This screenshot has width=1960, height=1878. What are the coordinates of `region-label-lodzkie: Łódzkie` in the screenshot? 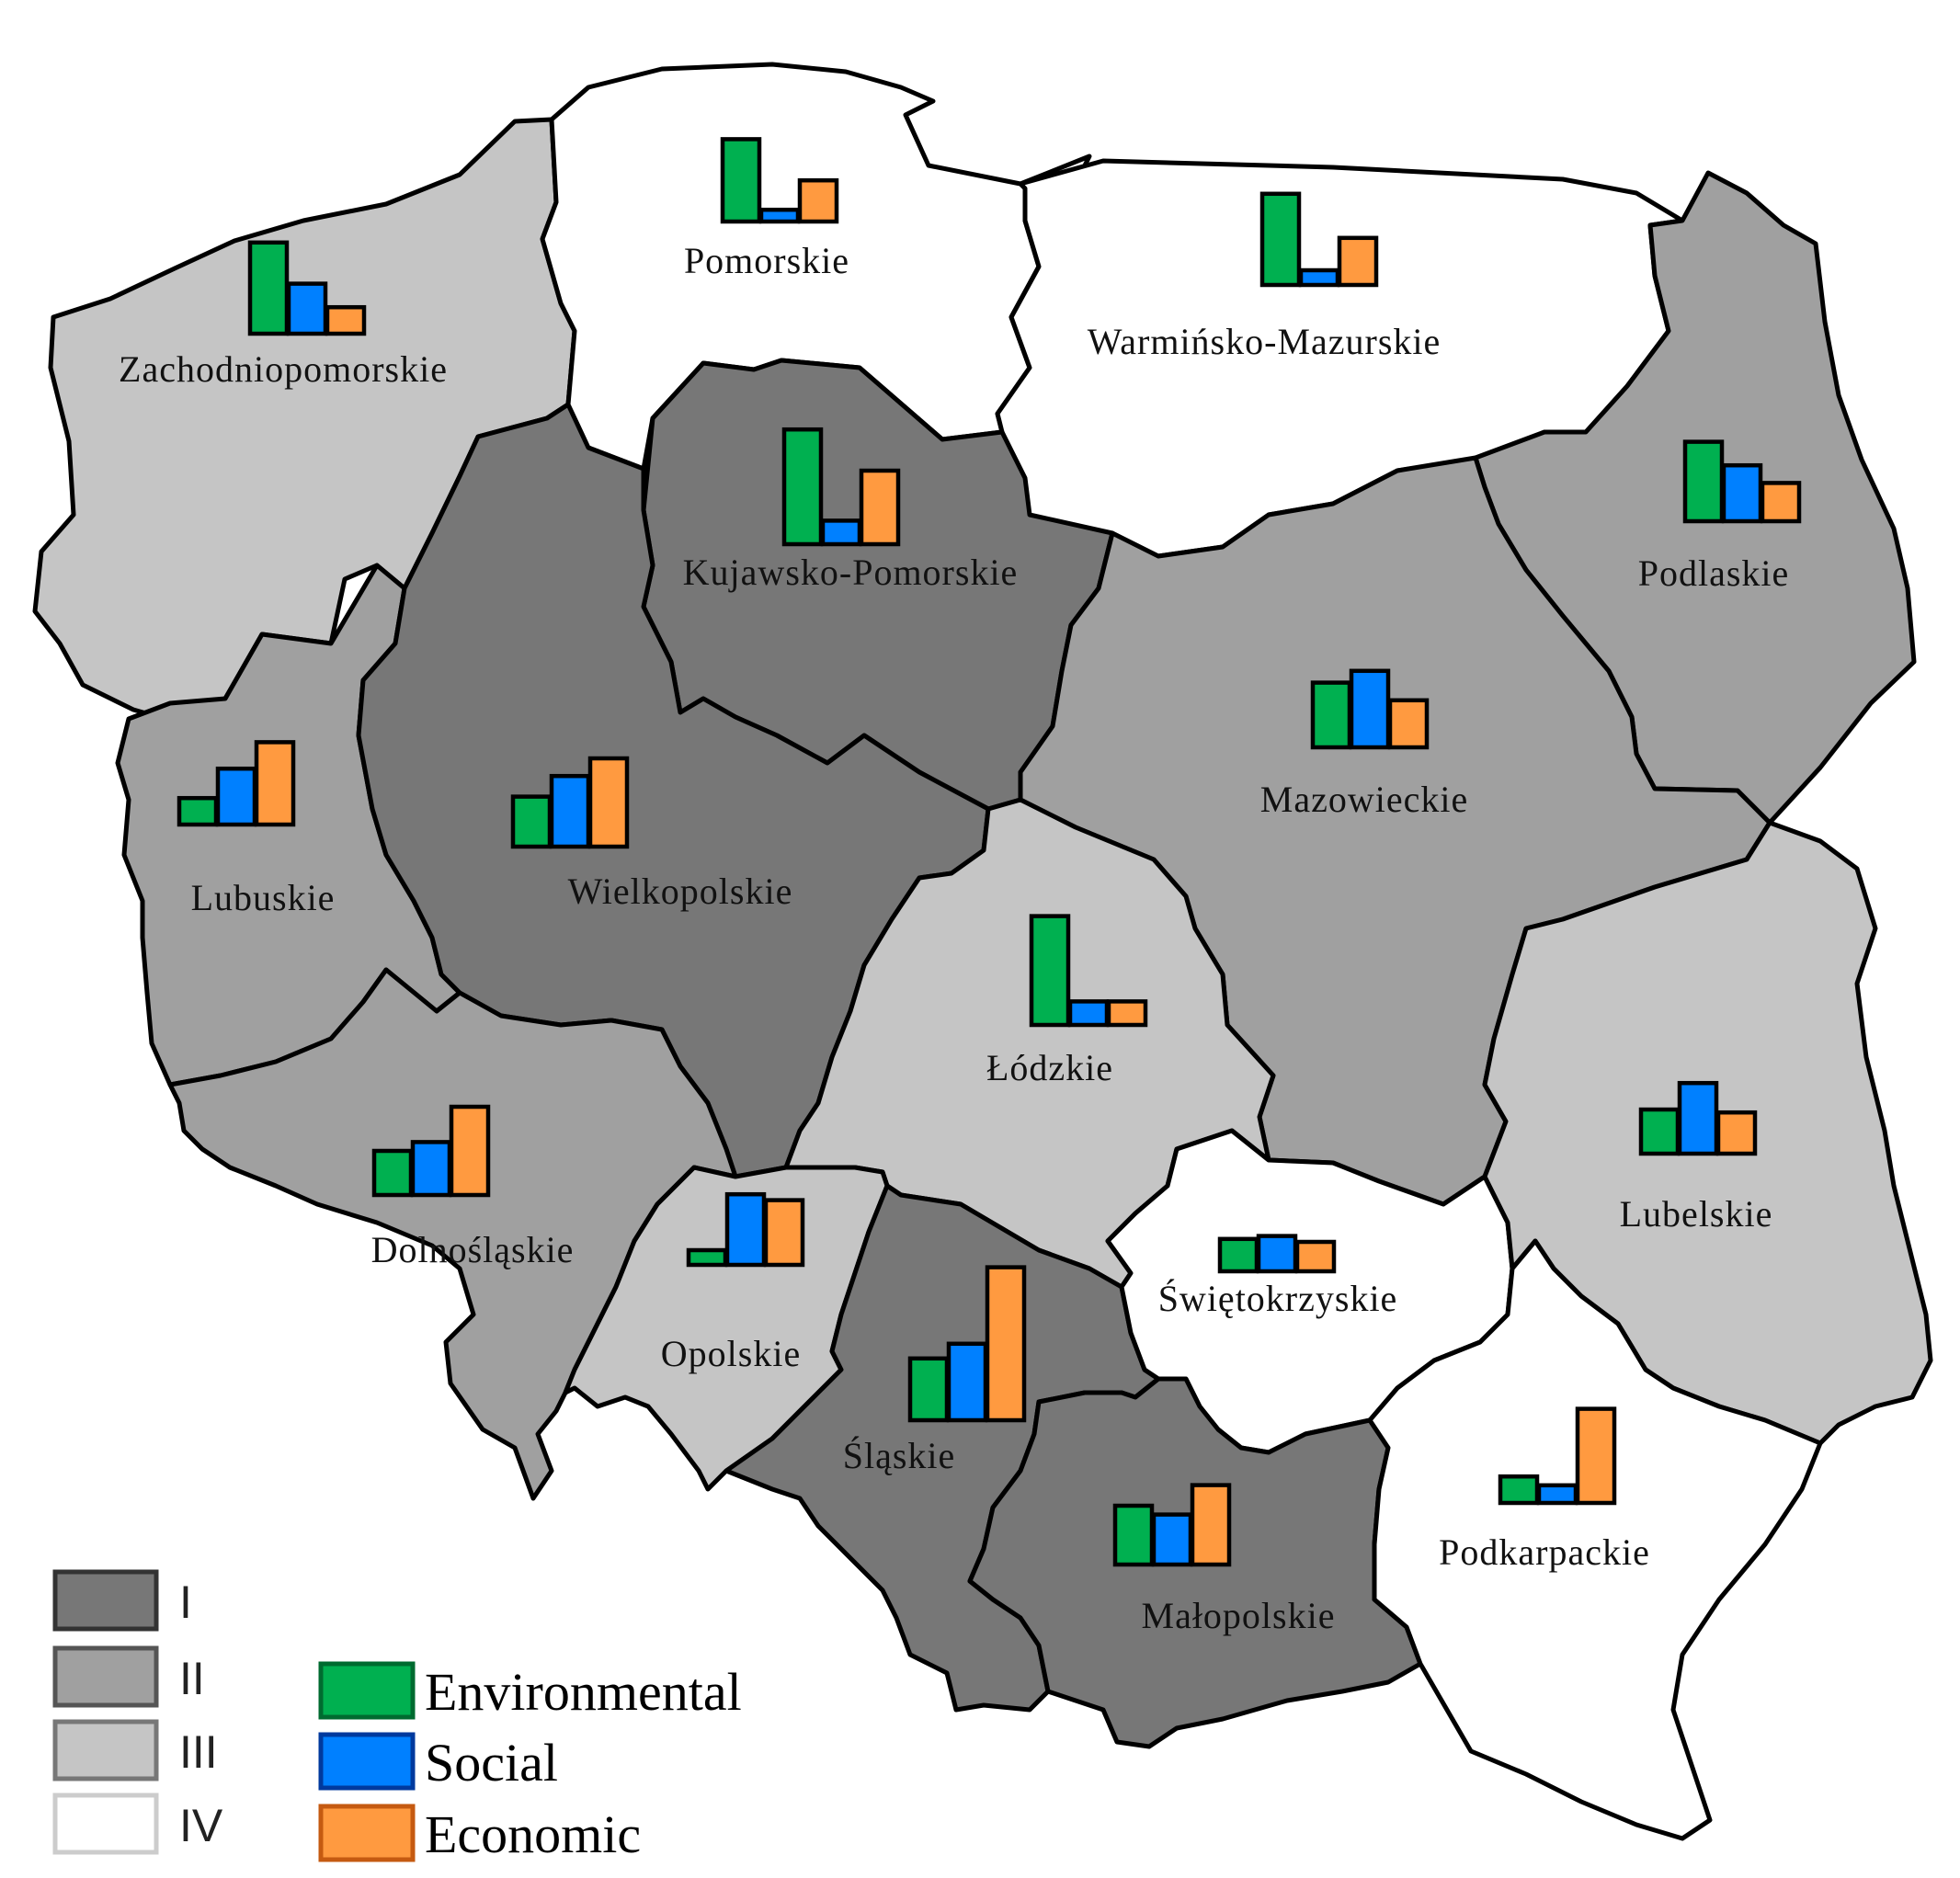 It's located at (1049, 1067).